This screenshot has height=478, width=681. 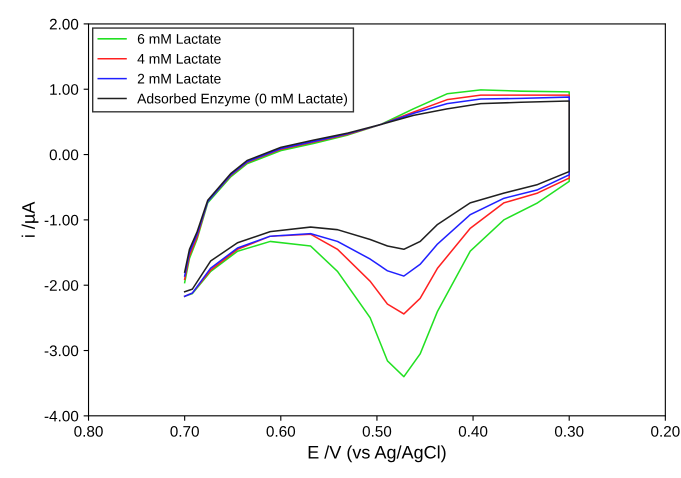 What do you see at coordinates (30, 219) in the screenshot?
I see `y-axis-title: i /µA` at bounding box center [30, 219].